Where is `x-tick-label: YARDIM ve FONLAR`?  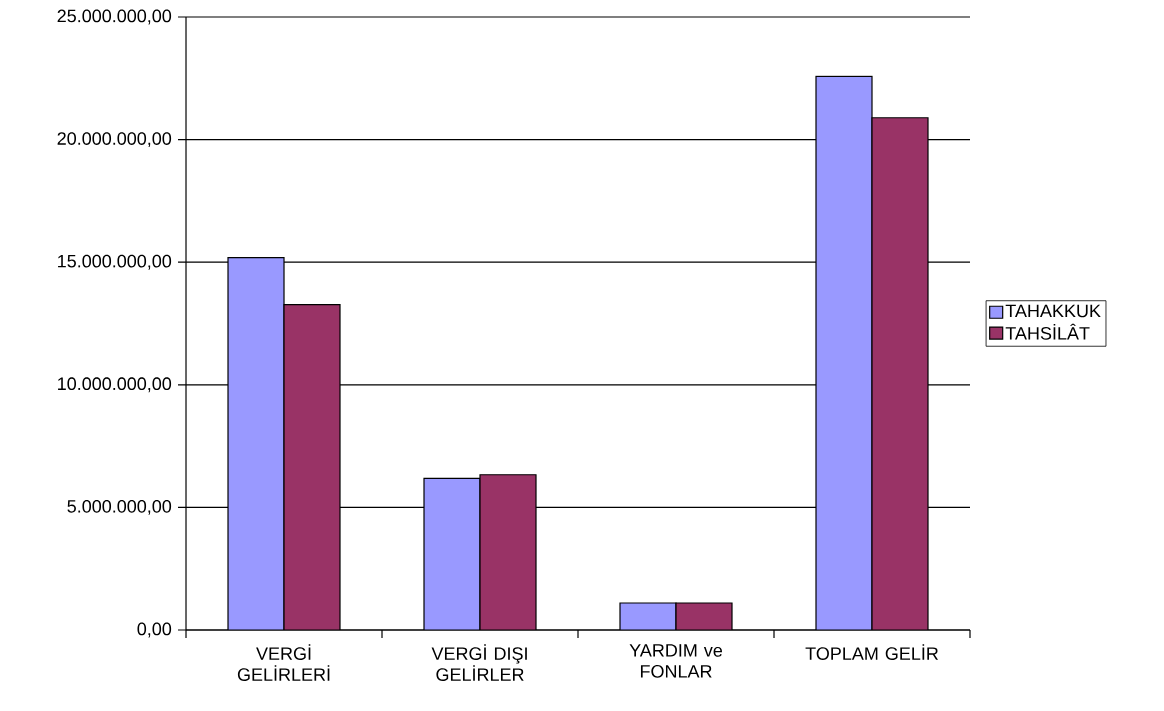 x-tick-label: YARDIM ve FONLAR is located at coordinates (676, 661).